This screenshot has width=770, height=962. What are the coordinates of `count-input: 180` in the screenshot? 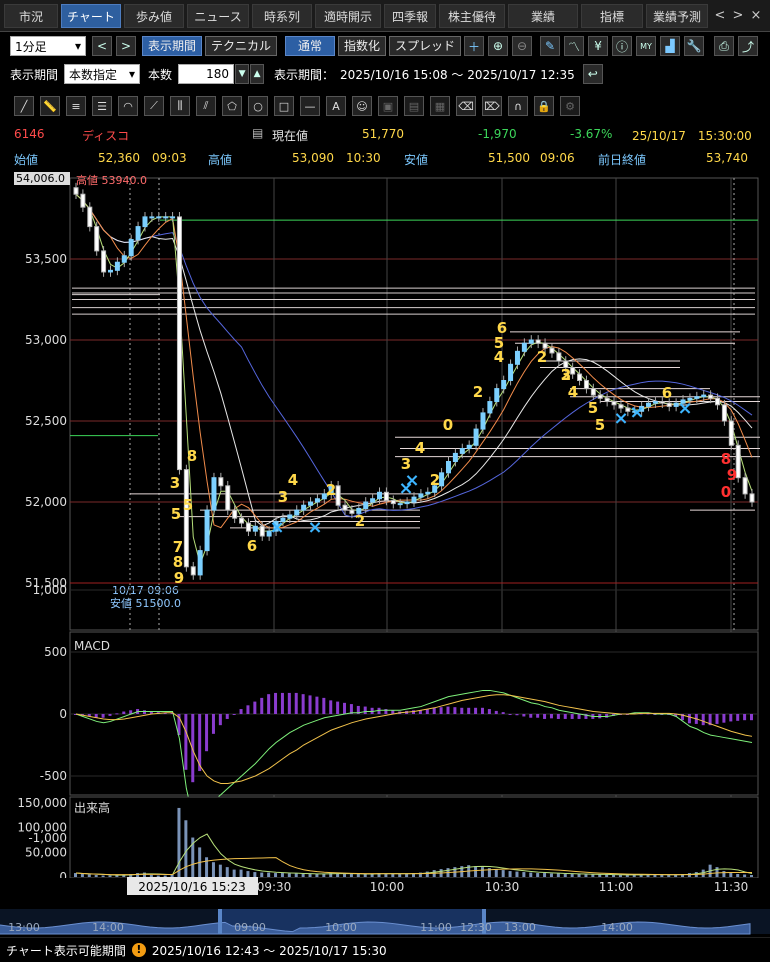 It's located at (206, 74).